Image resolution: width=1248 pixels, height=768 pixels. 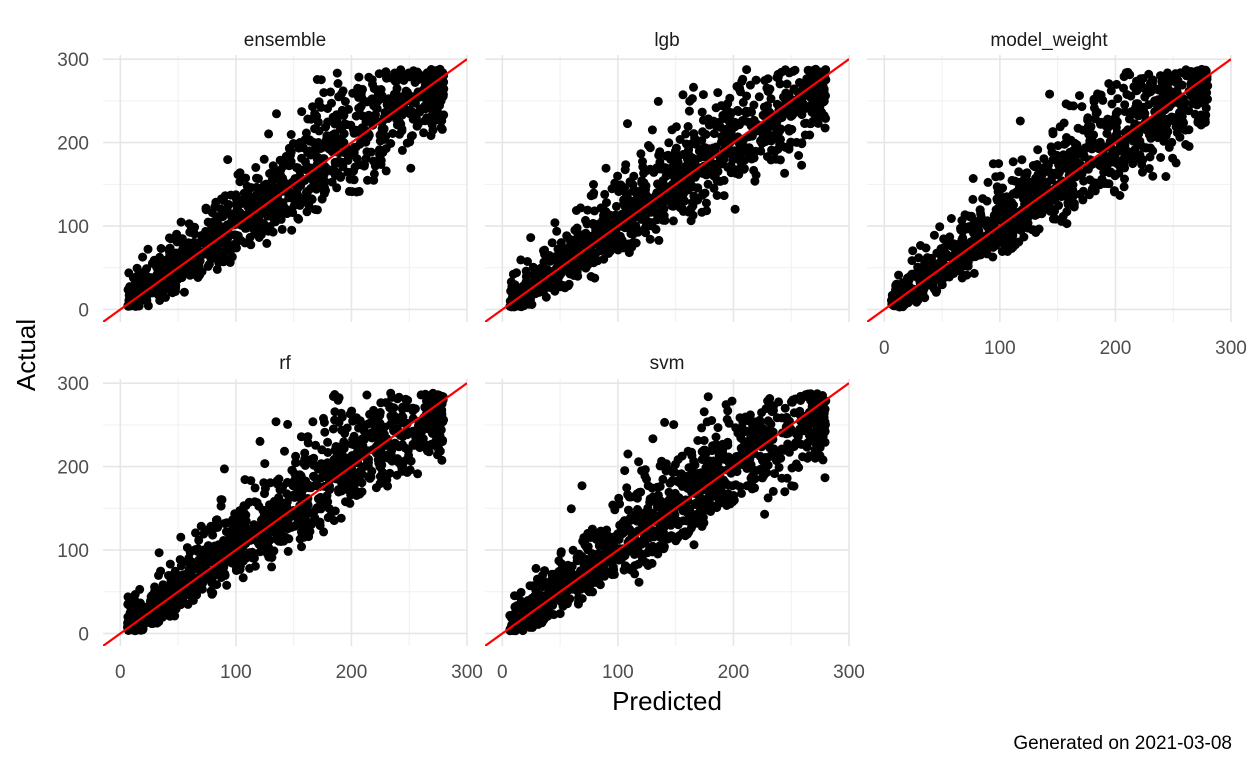 What do you see at coordinates (73, 227) in the screenshot?
I see `y-tick-label: 100` at bounding box center [73, 227].